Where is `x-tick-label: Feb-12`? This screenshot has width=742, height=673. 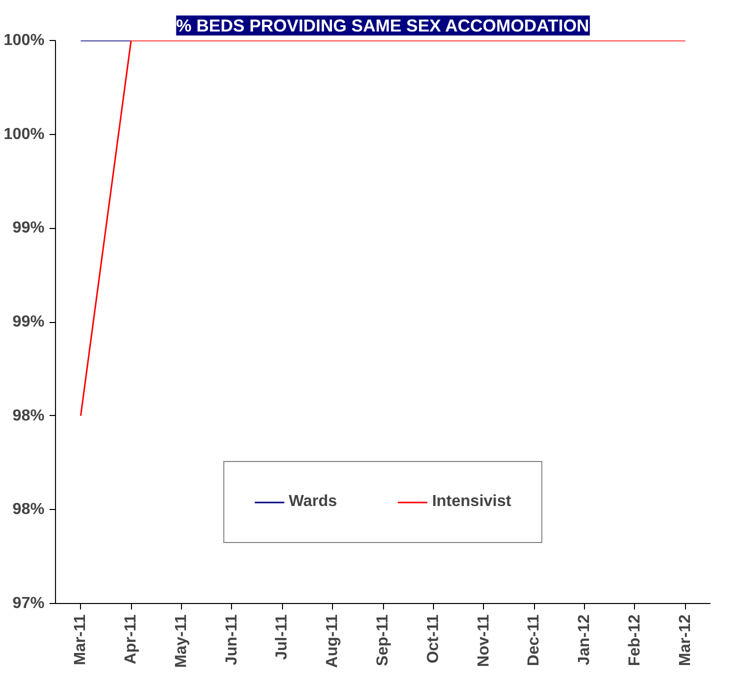 x-tick-label: Feb-12 is located at coordinates (635, 640).